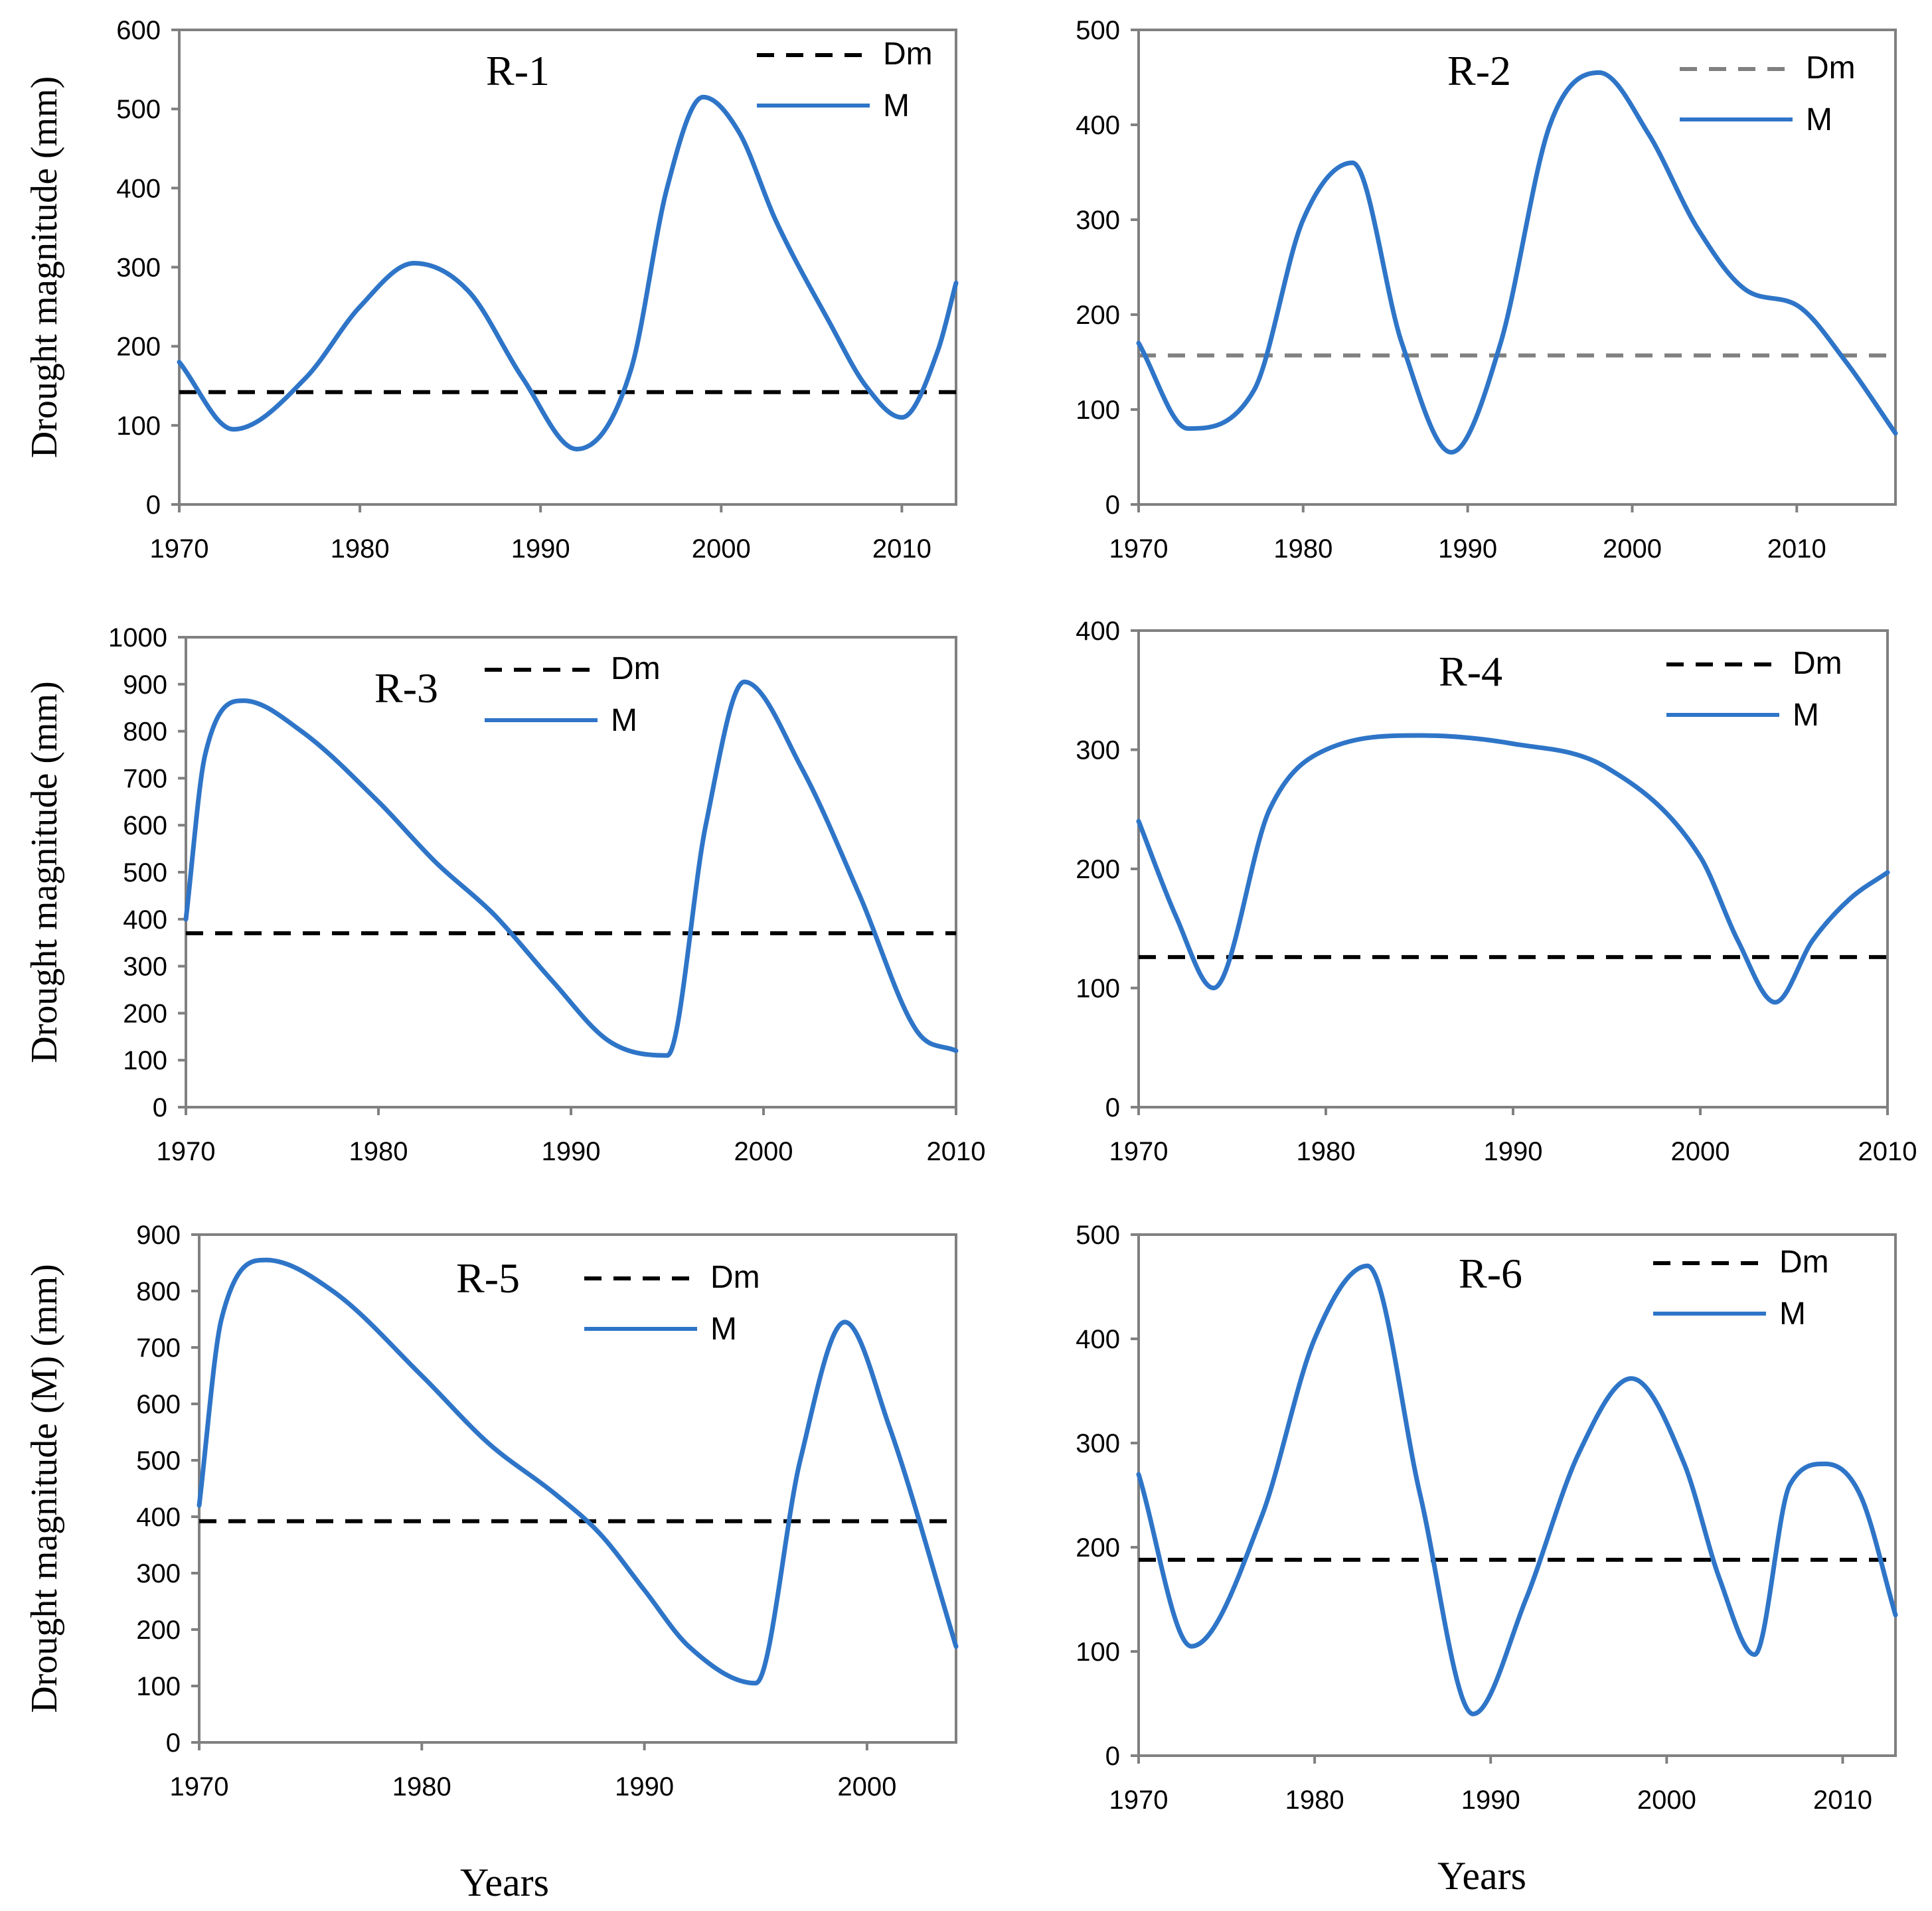 This screenshot has height=1911, width=1932. Describe the element at coordinates (145, 732) in the screenshot. I see `y-tick-label: 800` at that location.